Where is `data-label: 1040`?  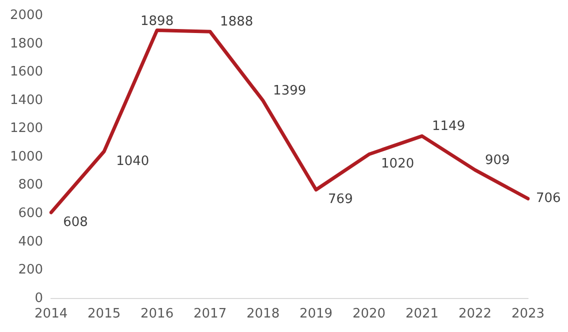
data-label: 1040 is located at coordinates (133, 161).